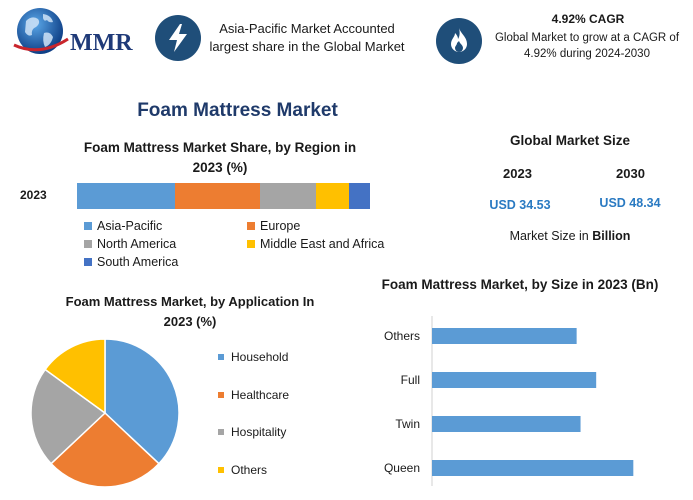 The width and height of the screenshot is (693, 500). I want to click on size-category-label: Queen, so click(402, 468).